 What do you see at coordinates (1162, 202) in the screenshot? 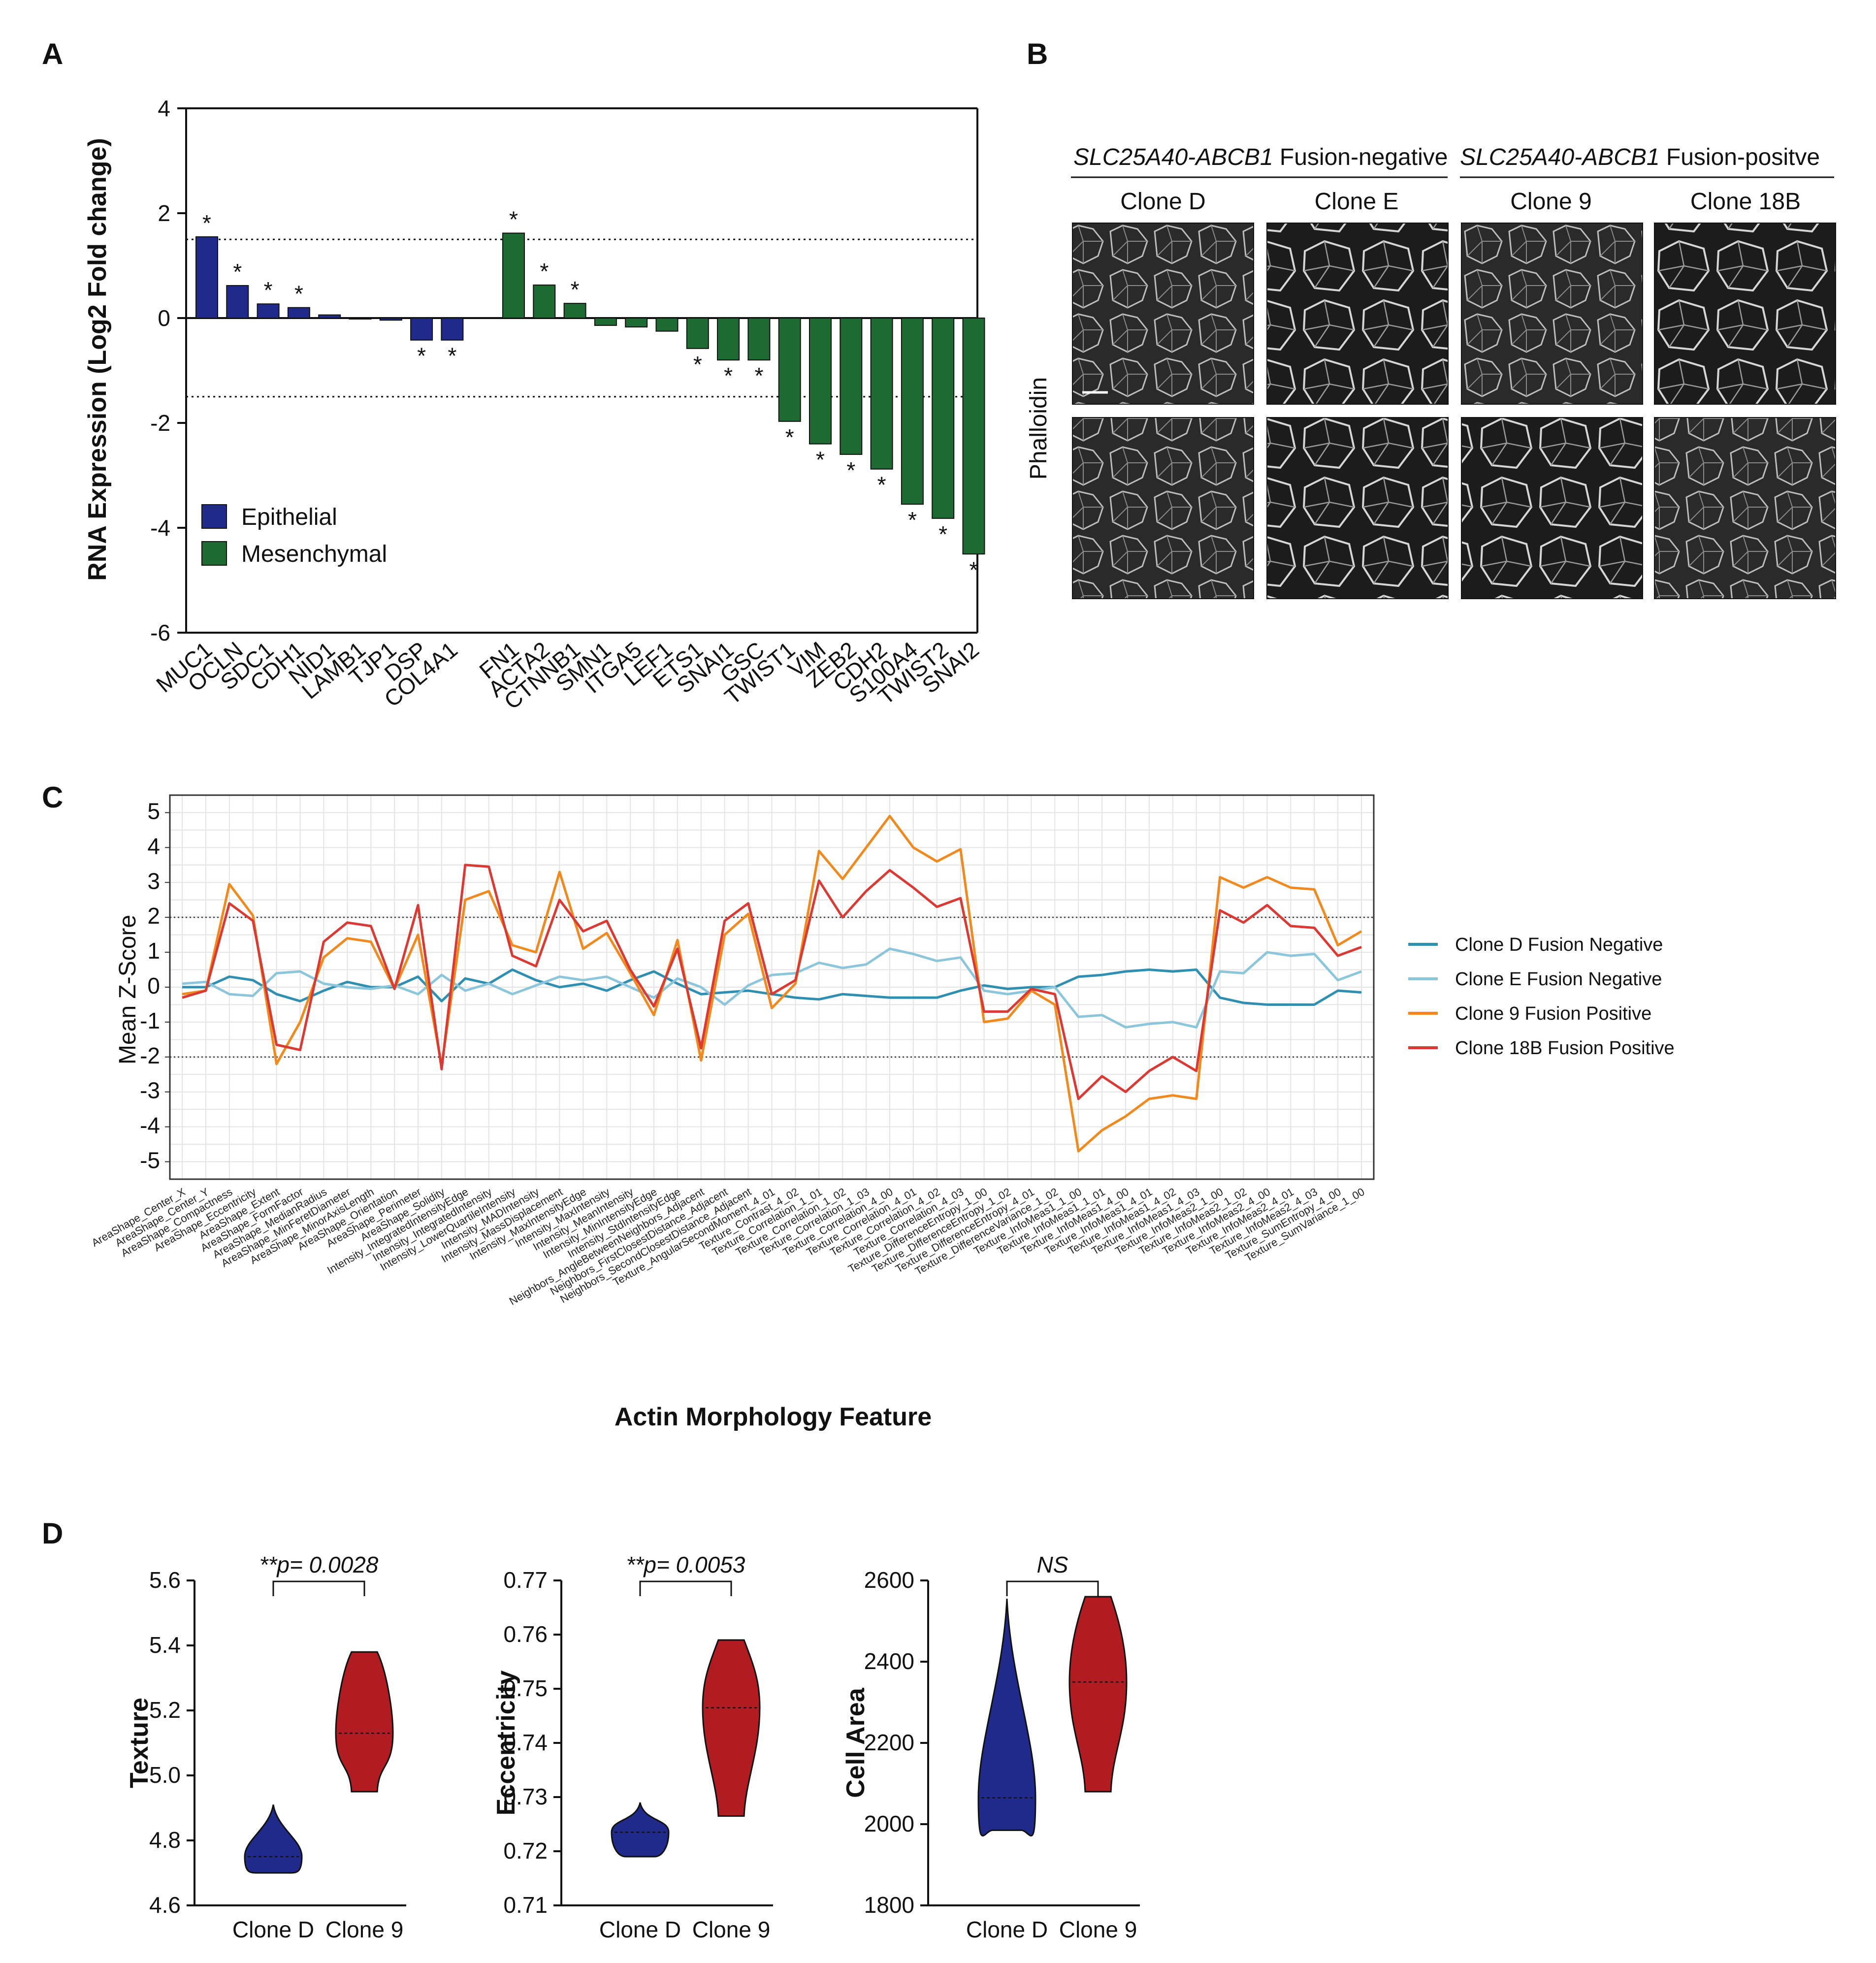
I see `panel-b-col-clone-d: Clone D` at bounding box center [1162, 202].